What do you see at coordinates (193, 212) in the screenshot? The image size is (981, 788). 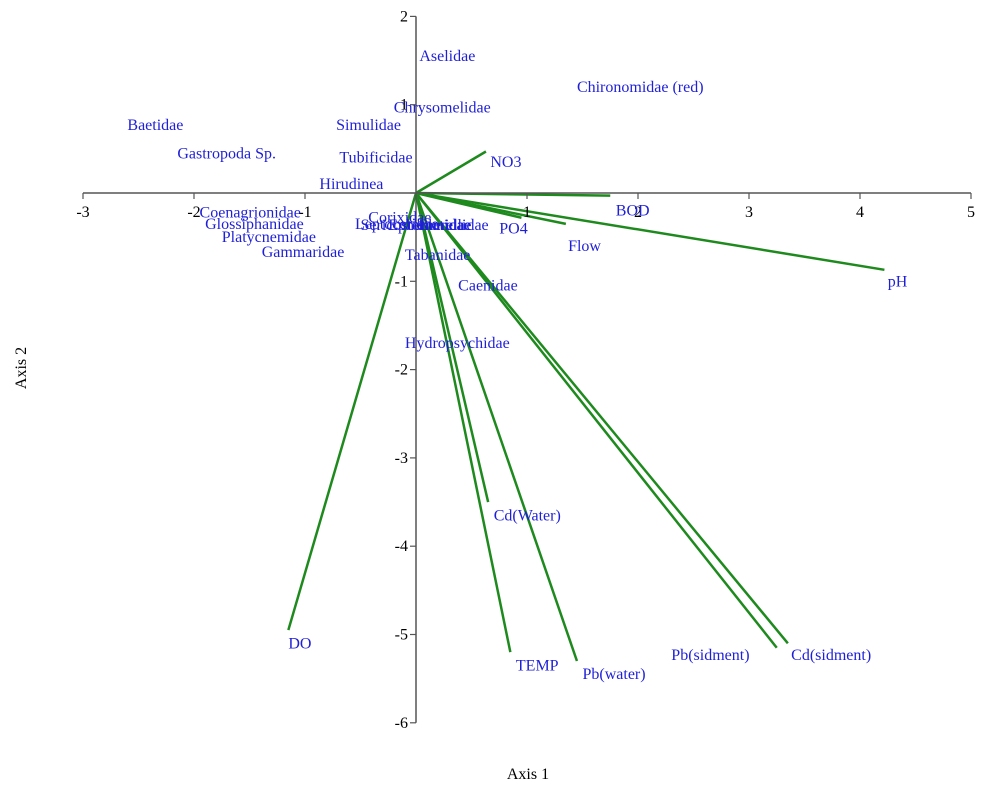 I see `x-tick-label: -2` at bounding box center [193, 212].